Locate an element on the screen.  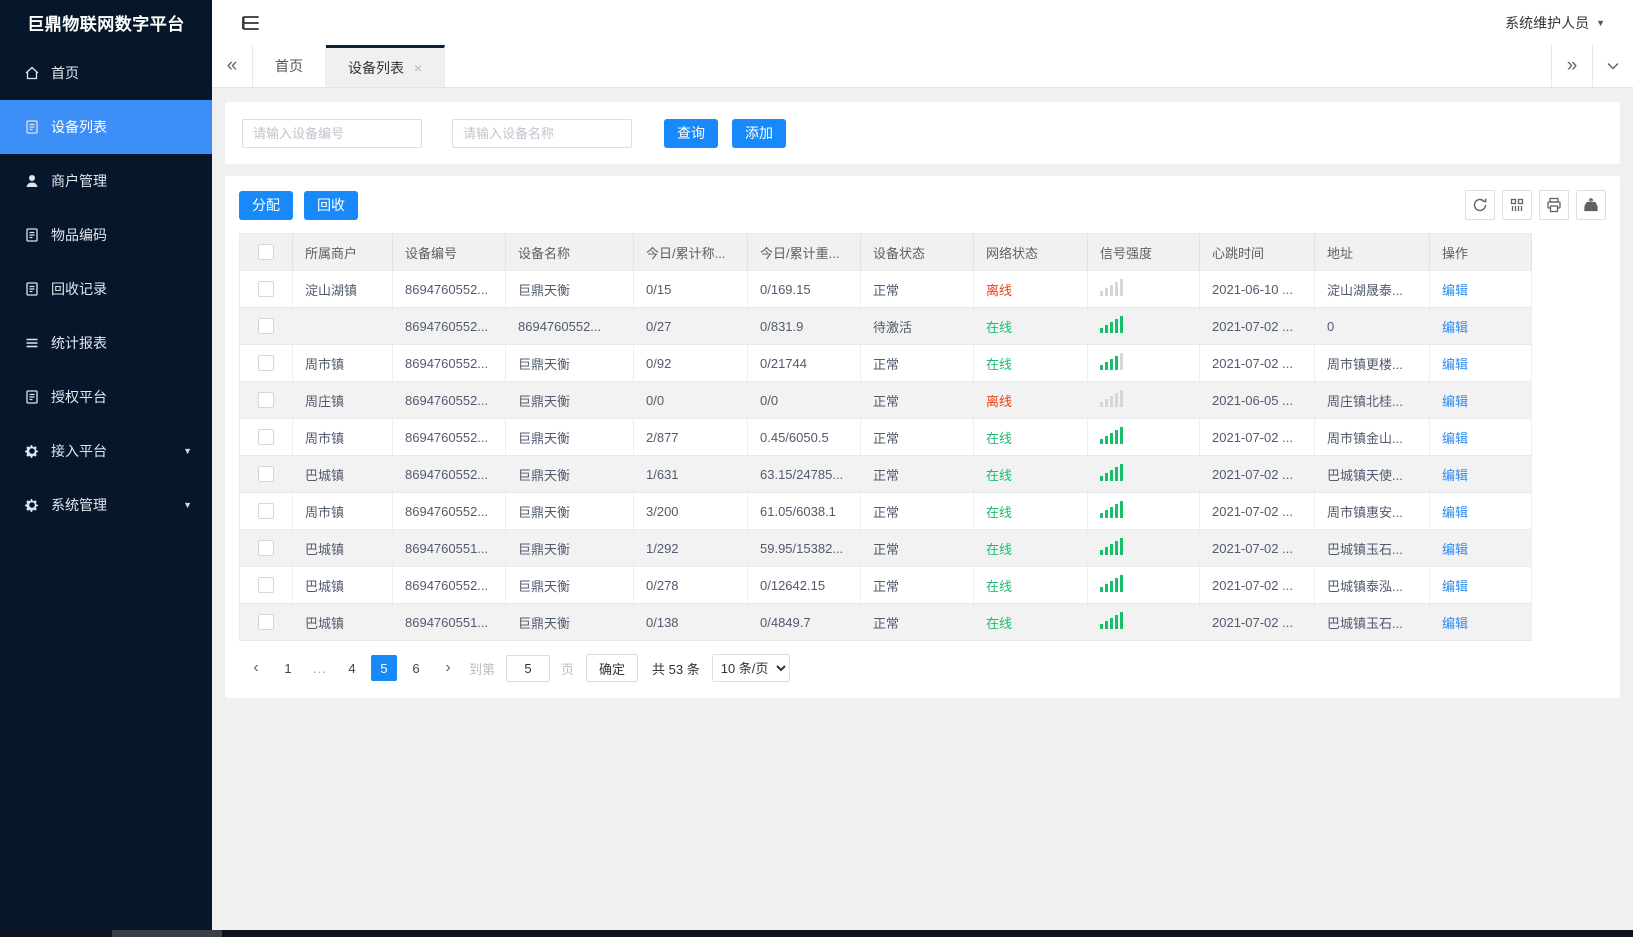
export-icon is located at coordinates (1591, 205).